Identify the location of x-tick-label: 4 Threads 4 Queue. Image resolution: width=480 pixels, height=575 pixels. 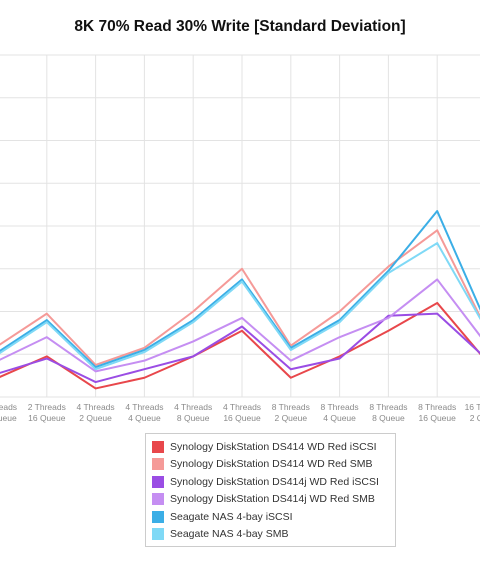
(144, 412).